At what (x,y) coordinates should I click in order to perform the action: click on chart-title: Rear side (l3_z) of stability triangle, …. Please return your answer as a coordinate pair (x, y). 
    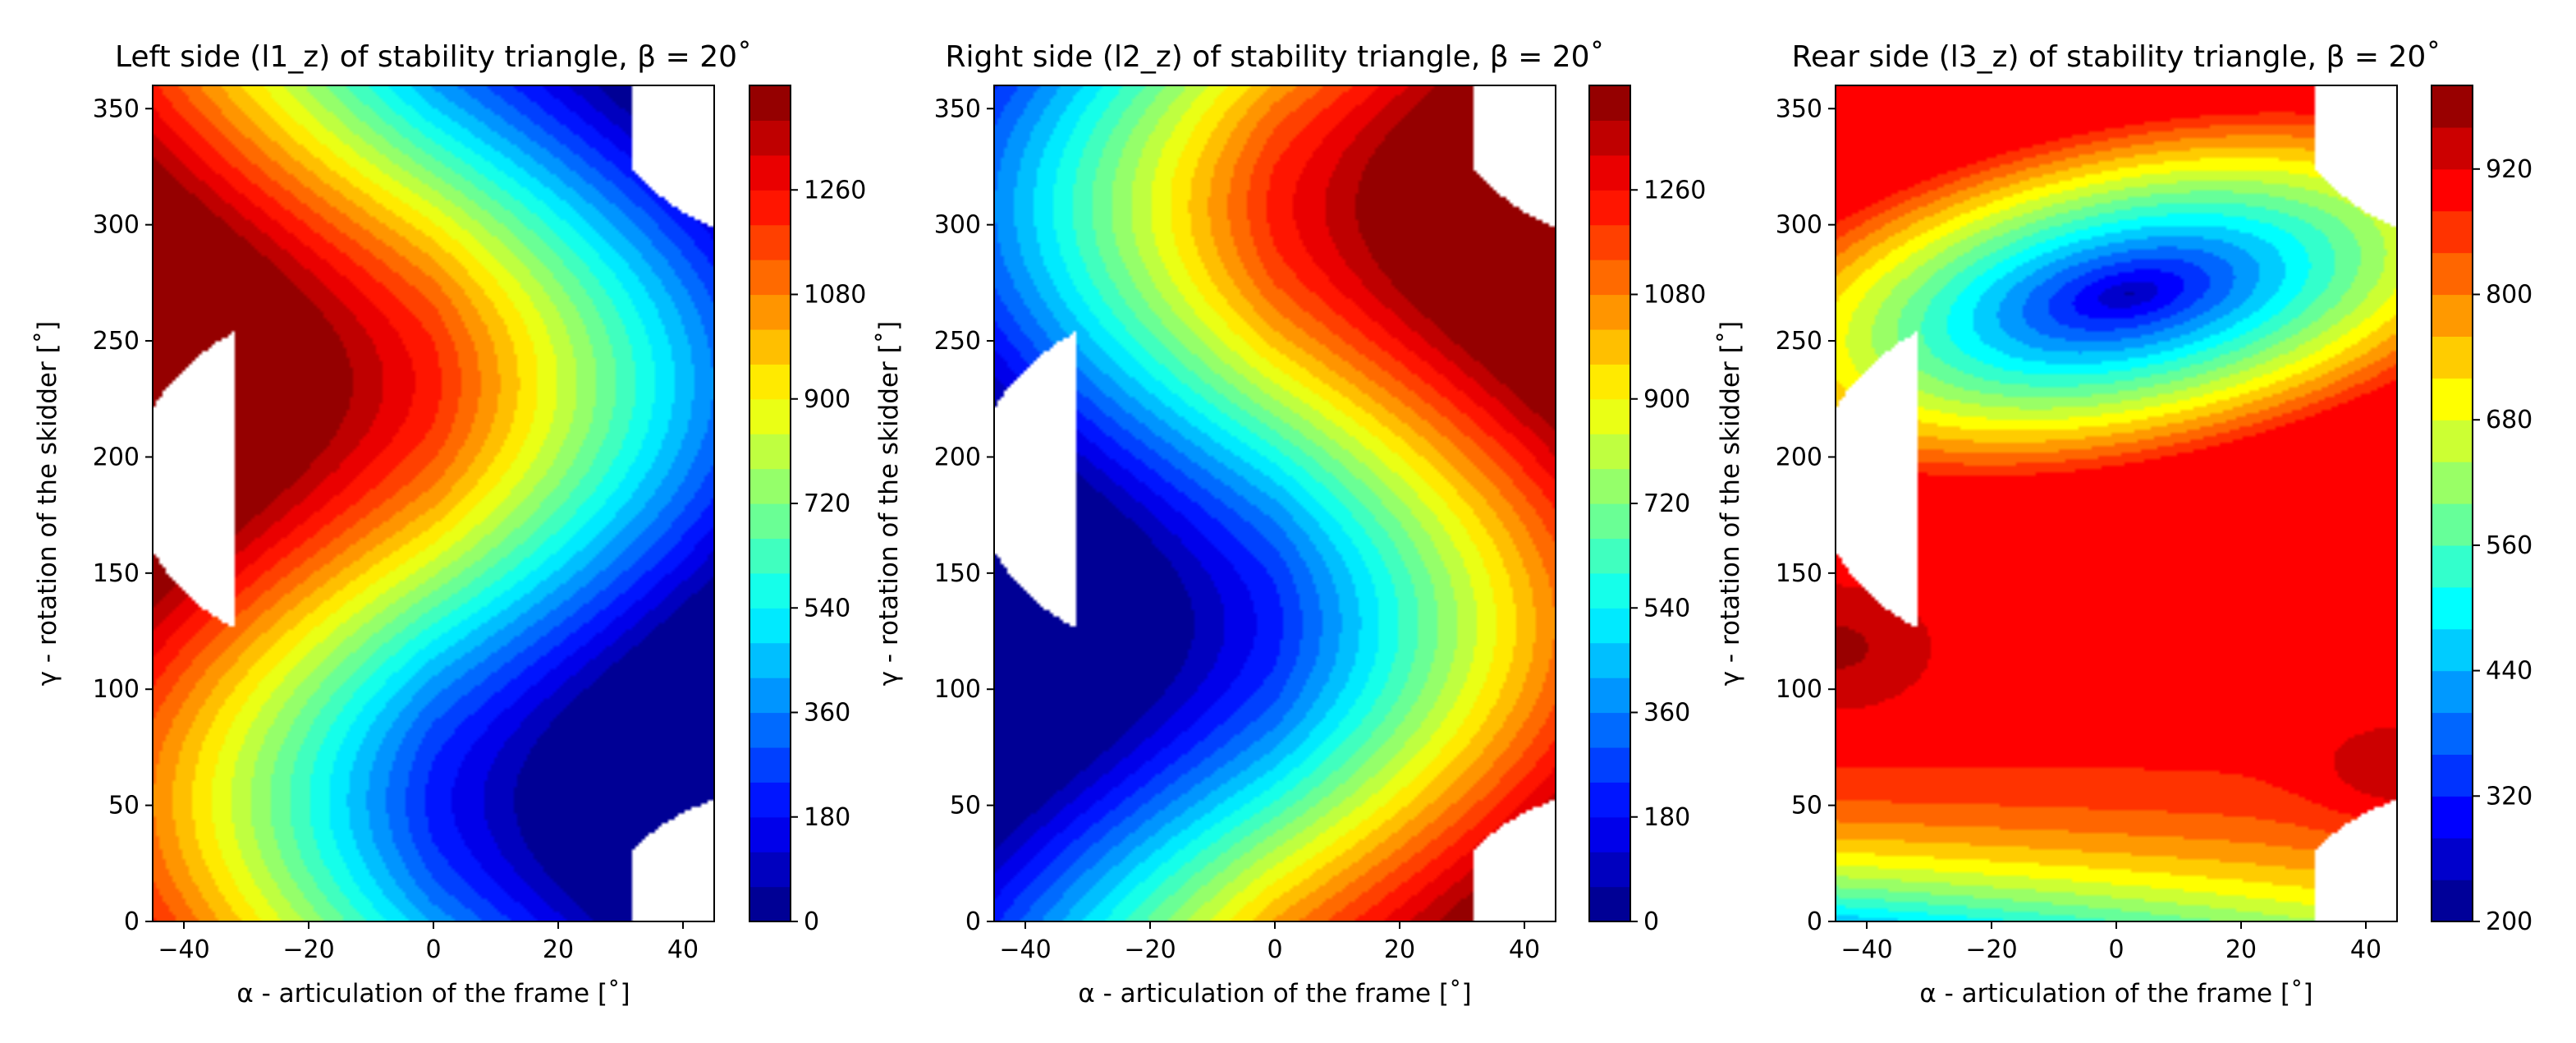
    Looking at the image, I should click on (2117, 57).